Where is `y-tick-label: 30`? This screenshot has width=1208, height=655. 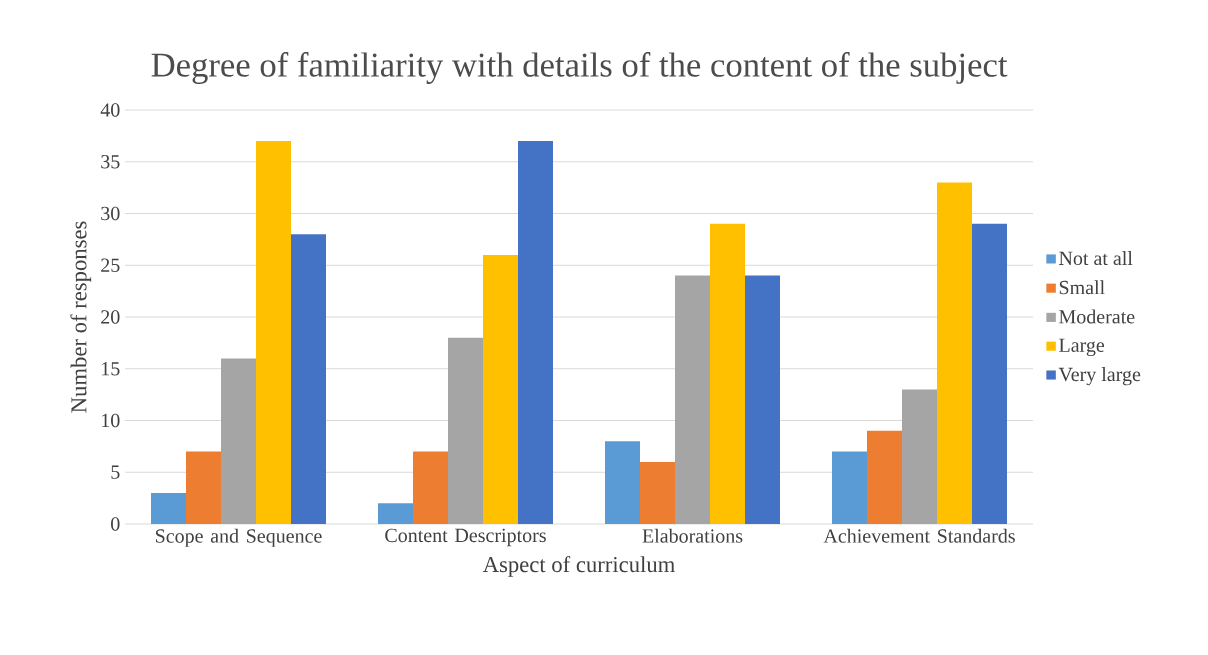
y-tick-label: 30 is located at coordinates (110, 213).